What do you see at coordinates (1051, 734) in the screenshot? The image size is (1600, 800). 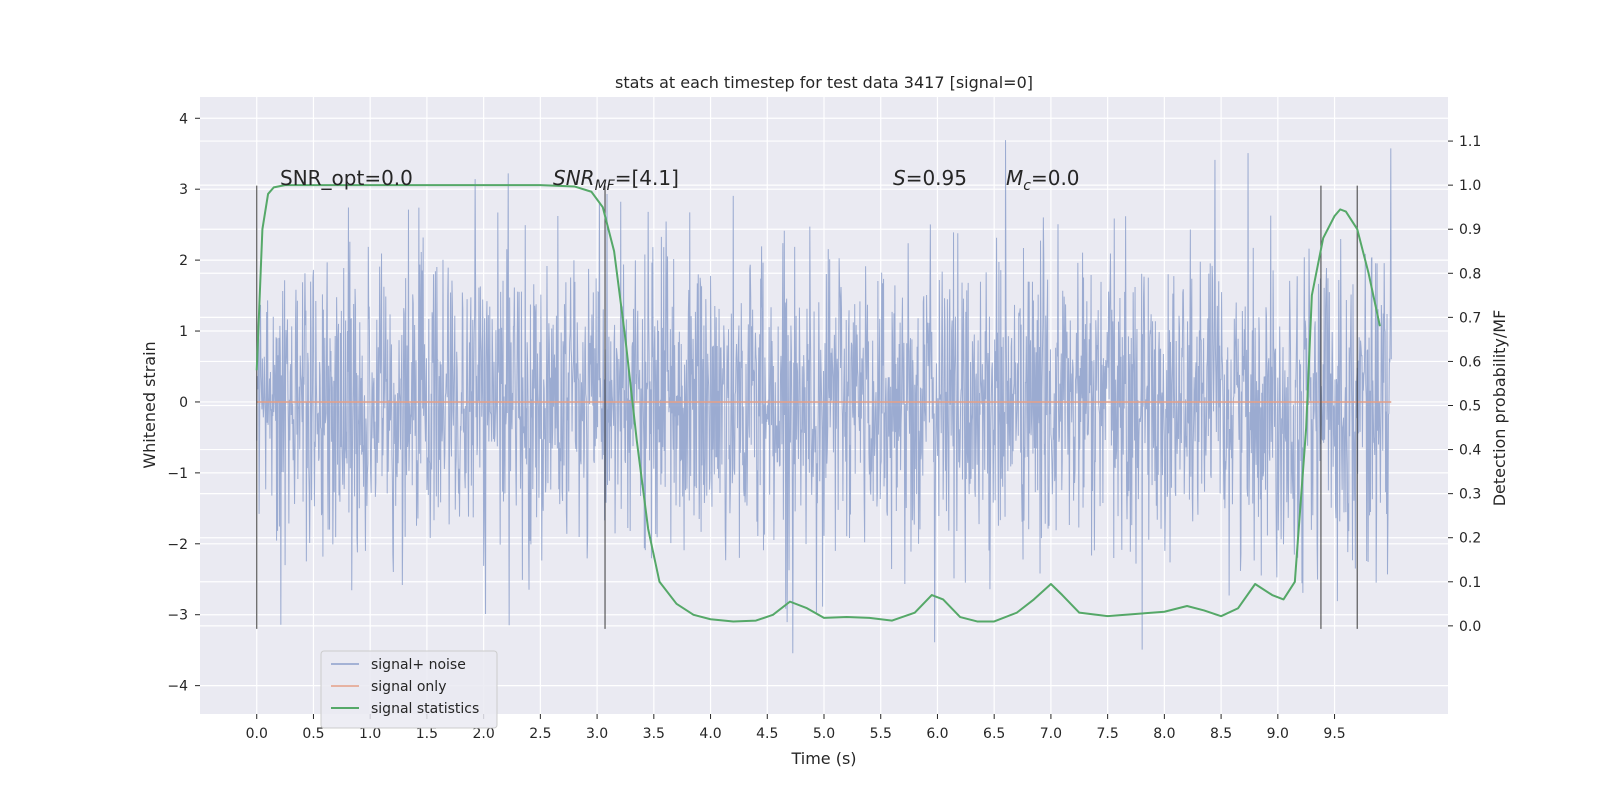 I see `x-tick-label: 7.0` at bounding box center [1051, 734].